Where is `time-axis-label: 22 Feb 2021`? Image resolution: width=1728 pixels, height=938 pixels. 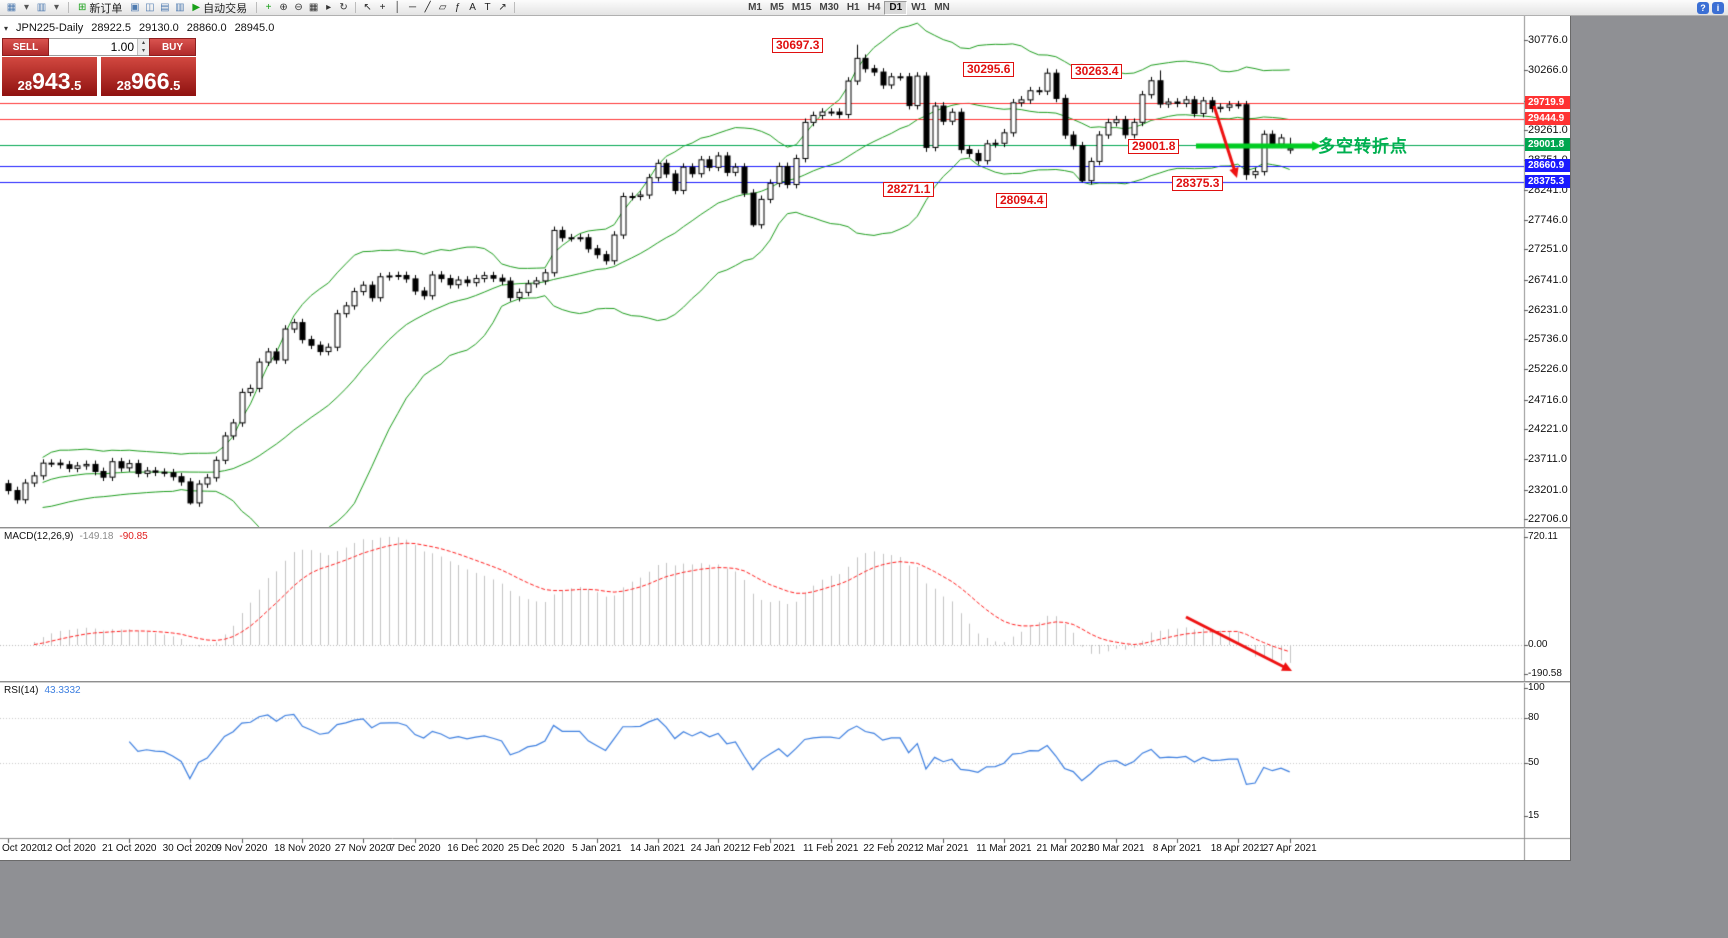
time-axis-label: 22 Feb 2021 is located at coordinates (891, 848).